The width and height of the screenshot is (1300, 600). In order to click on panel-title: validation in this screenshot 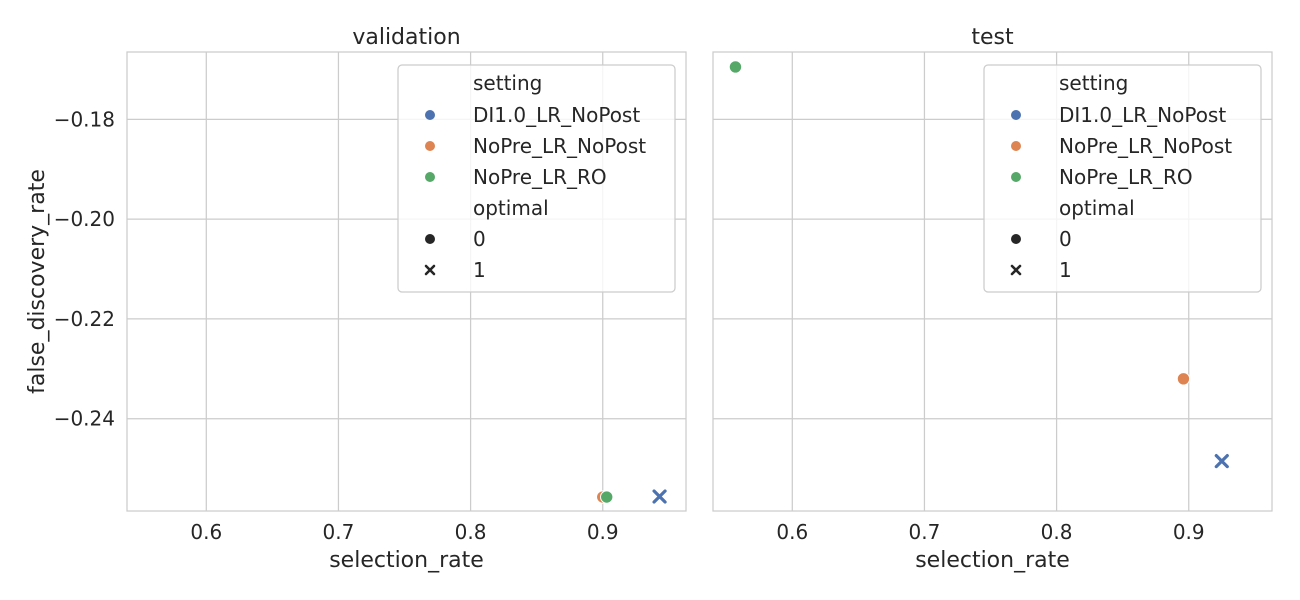, I will do `click(406, 37)`.